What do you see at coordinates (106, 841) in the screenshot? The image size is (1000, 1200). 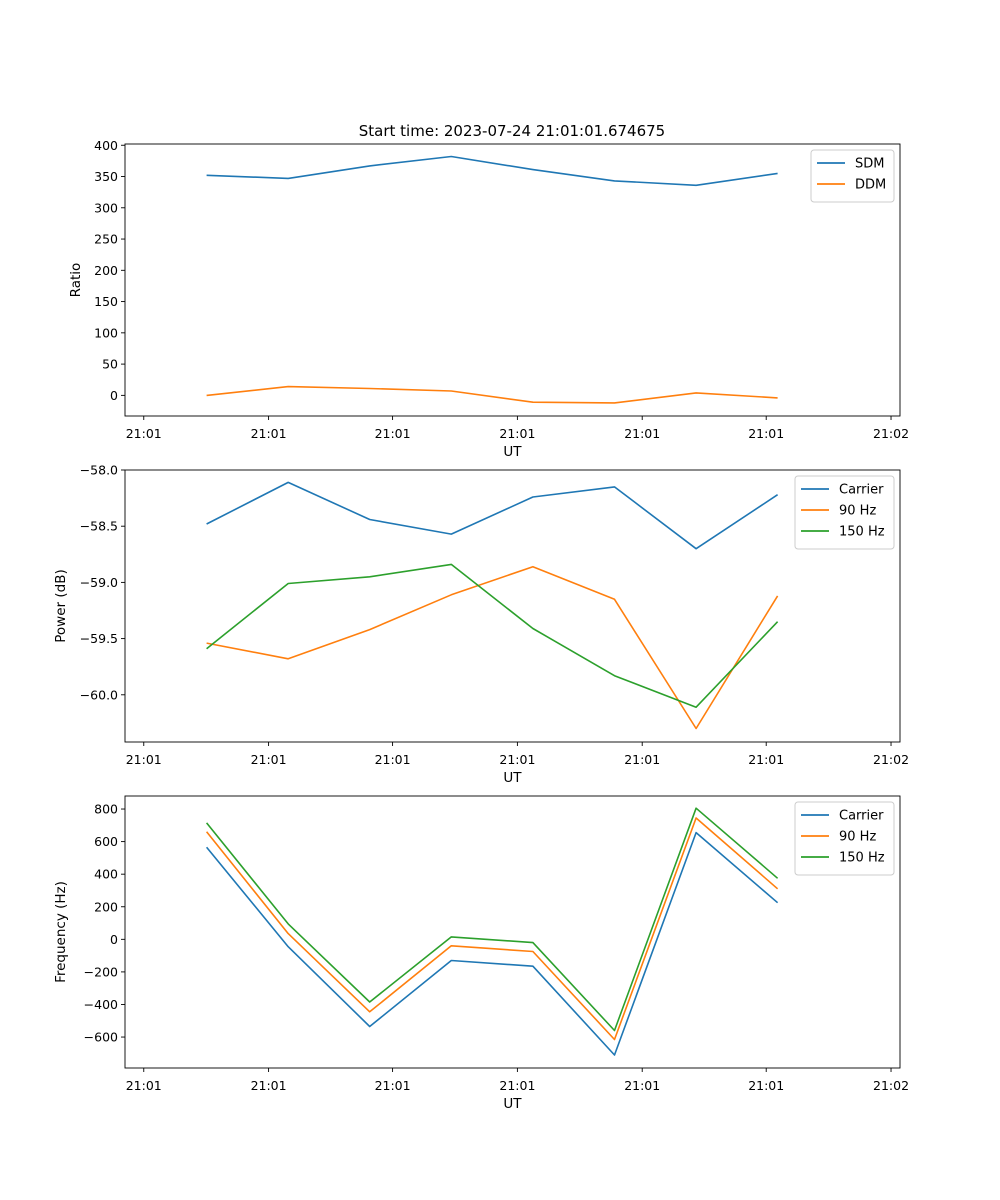 I see `y-tick-label: 600` at bounding box center [106, 841].